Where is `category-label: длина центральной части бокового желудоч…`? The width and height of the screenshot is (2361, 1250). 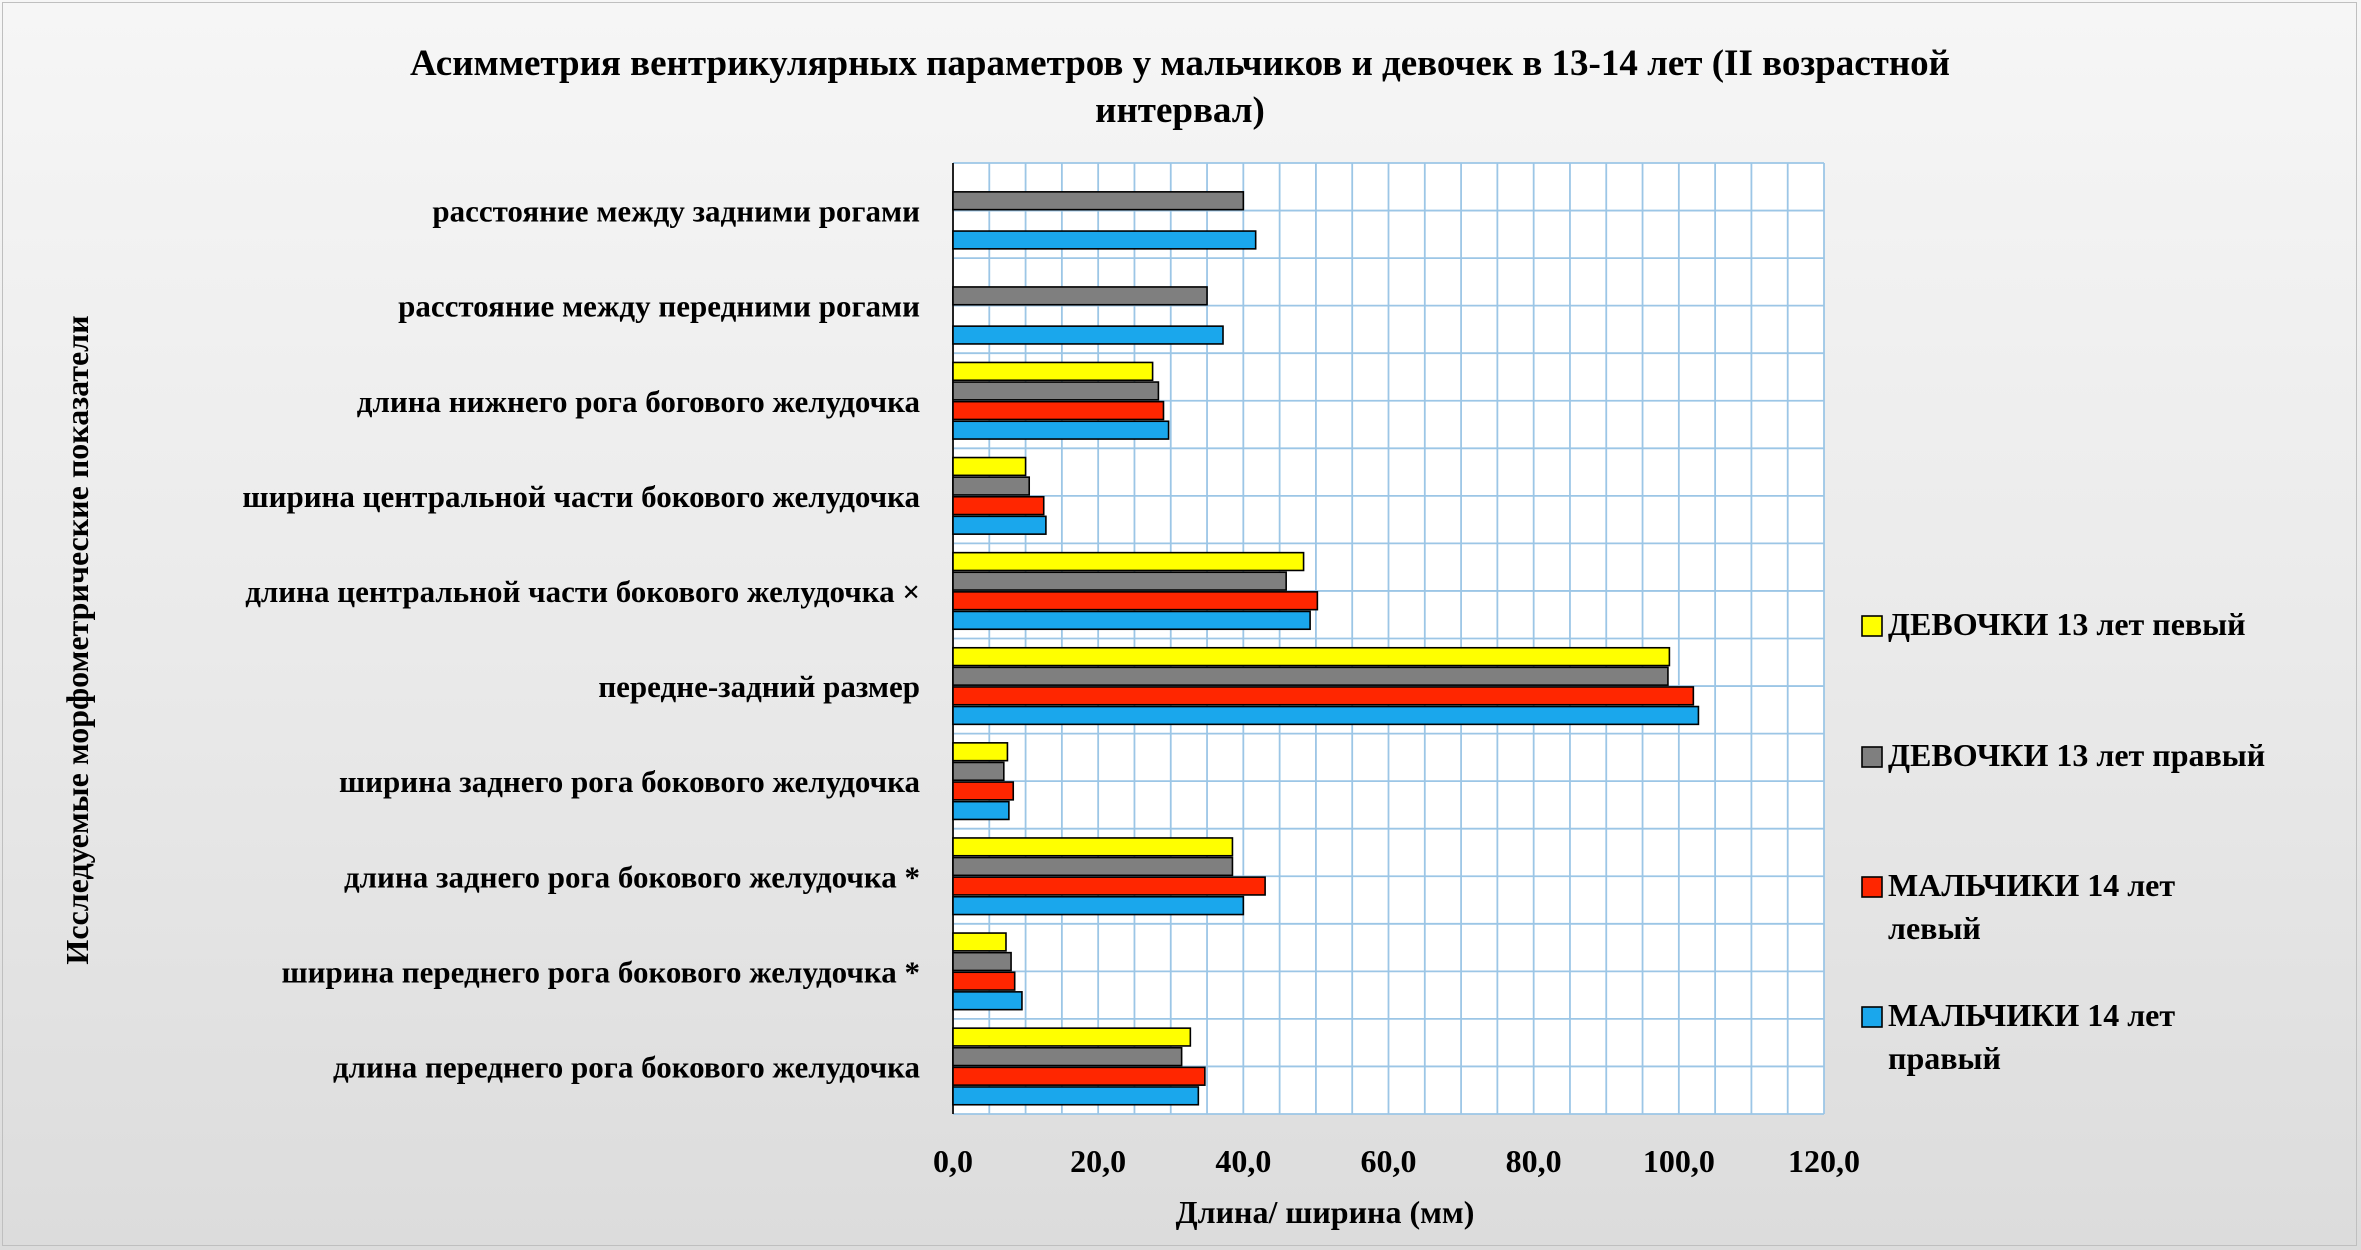 category-label: длина центральной части бокового желудоч… is located at coordinates (582, 591).